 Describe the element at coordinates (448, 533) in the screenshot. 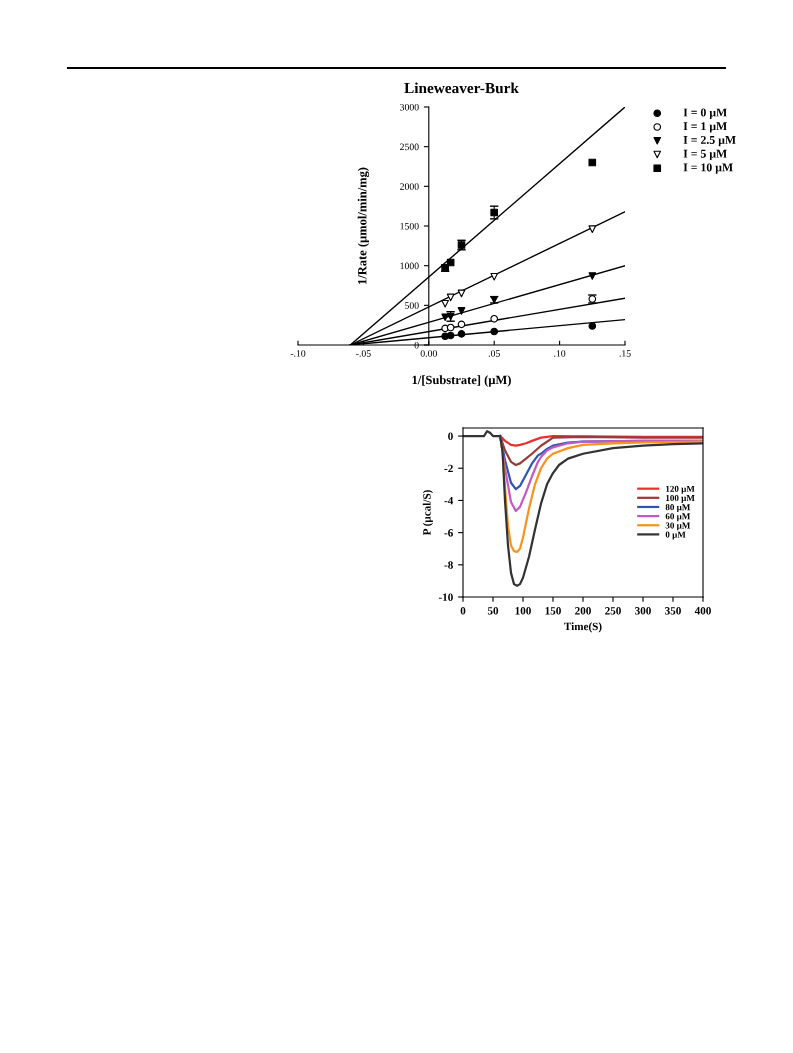

I see `y-tick-label: -6` at that location.